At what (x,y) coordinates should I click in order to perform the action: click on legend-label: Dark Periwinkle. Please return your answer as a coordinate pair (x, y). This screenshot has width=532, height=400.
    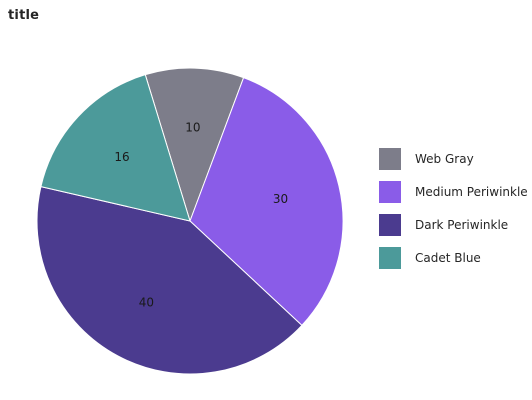
    Looking at the image, I should click on (462, 225).